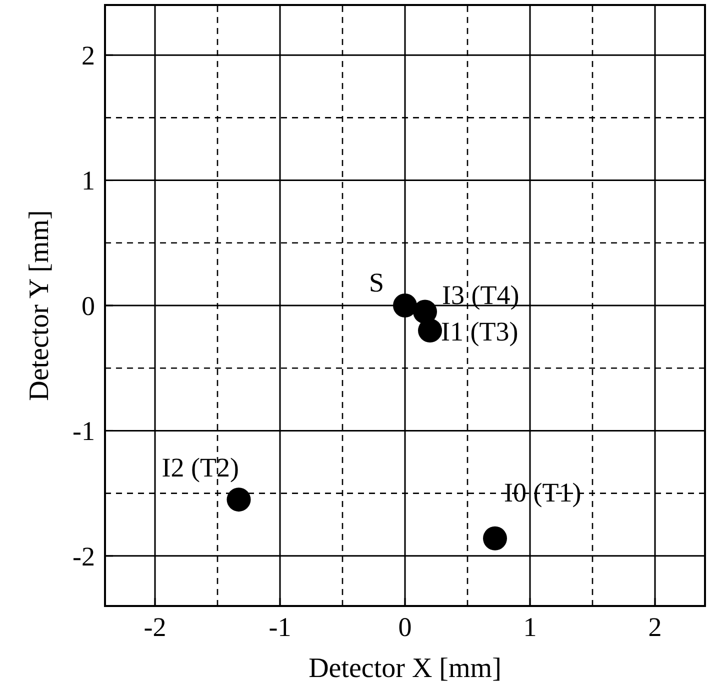 Image resolution: width=711 pixels, height=689 pixels. Describe the element at coordinates (376, 283) in the screenshot. I see `annotation: S` at that location.